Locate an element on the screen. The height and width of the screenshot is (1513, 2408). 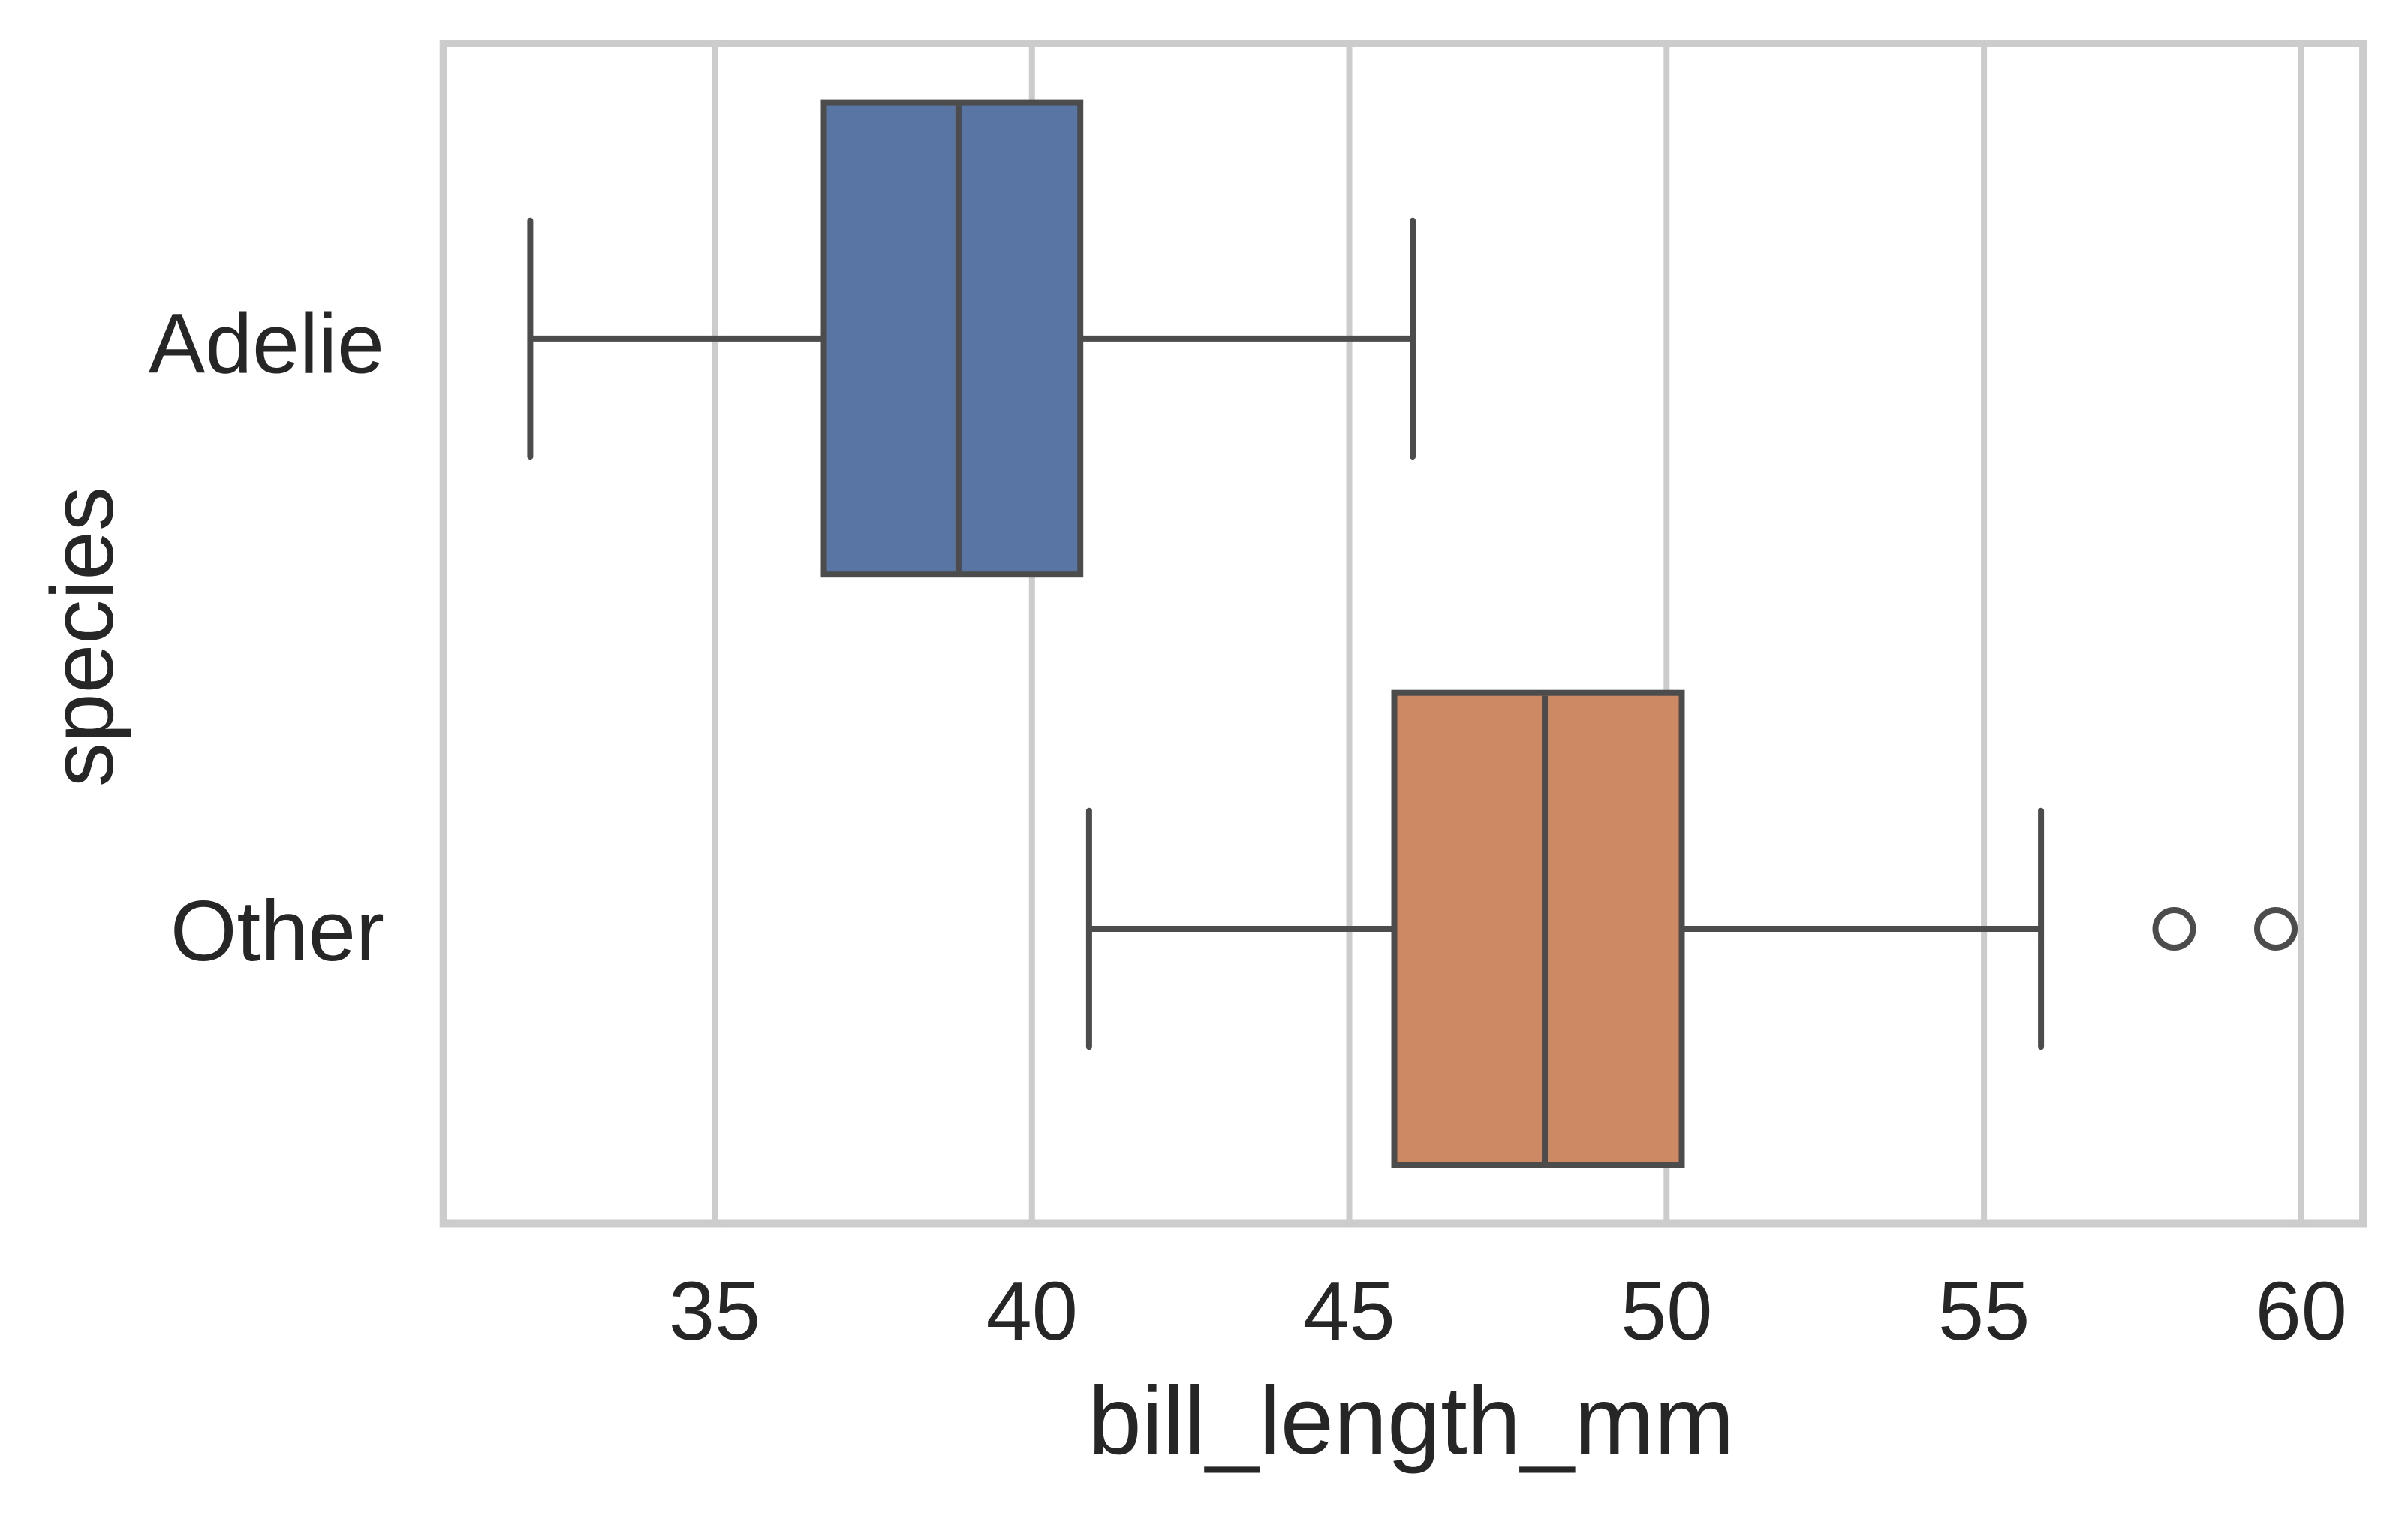
svg-text: 40 is located at coordinates (1032, 1311).